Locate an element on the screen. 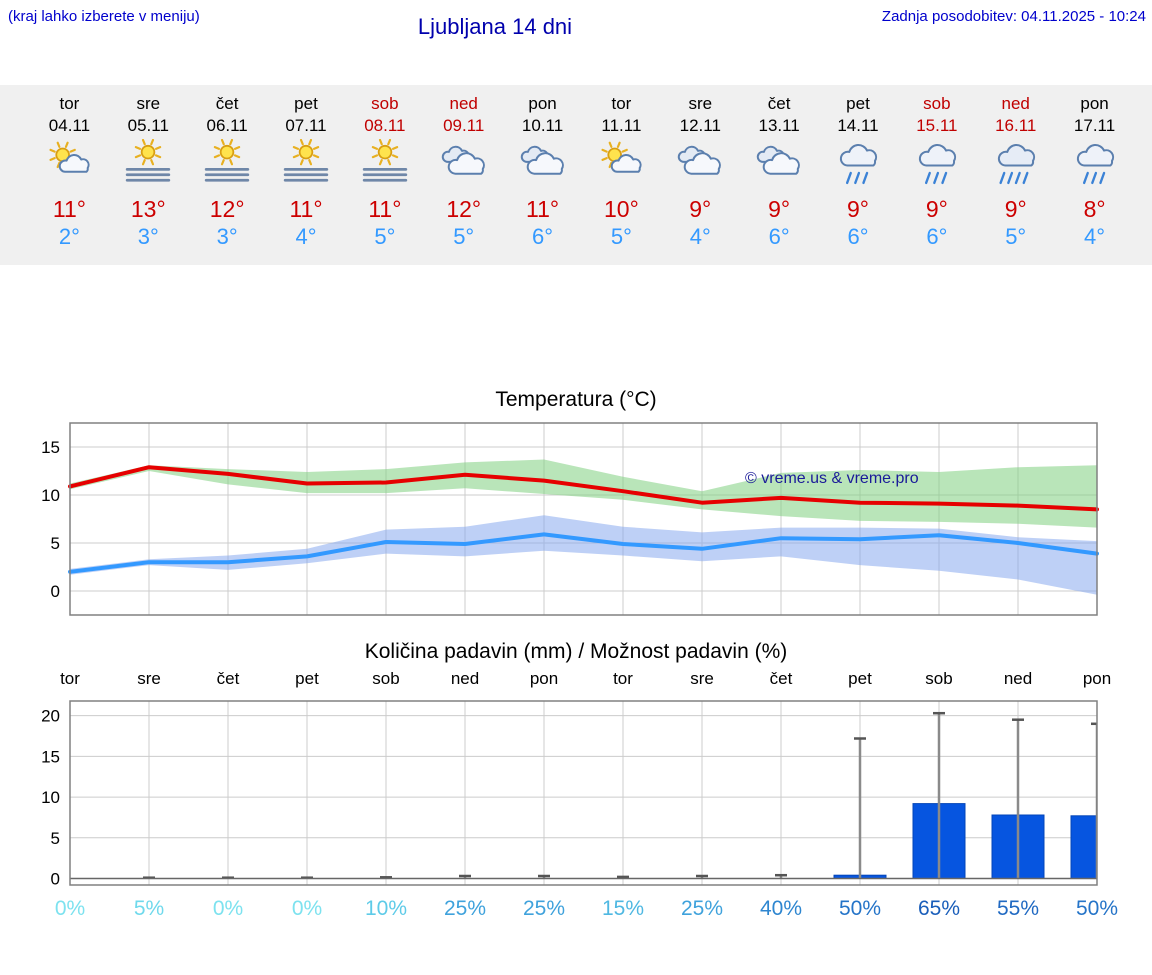  forecast-day-06.11: čet 06.11 12° 3° is located at coordinates (227, 179).